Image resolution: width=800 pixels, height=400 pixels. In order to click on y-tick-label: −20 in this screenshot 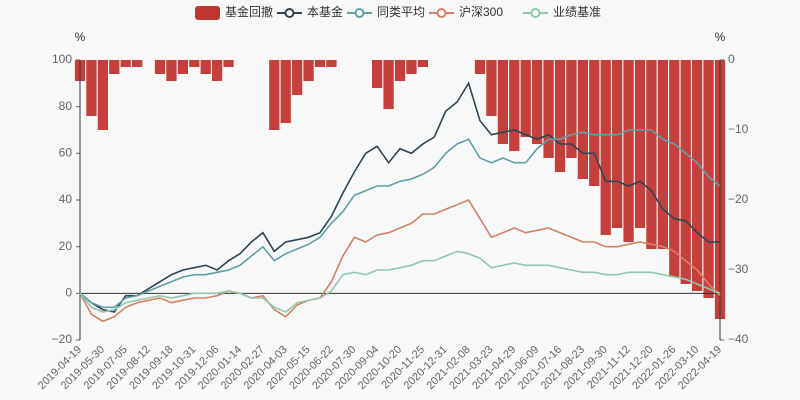, I will do `click(62, 339)`.